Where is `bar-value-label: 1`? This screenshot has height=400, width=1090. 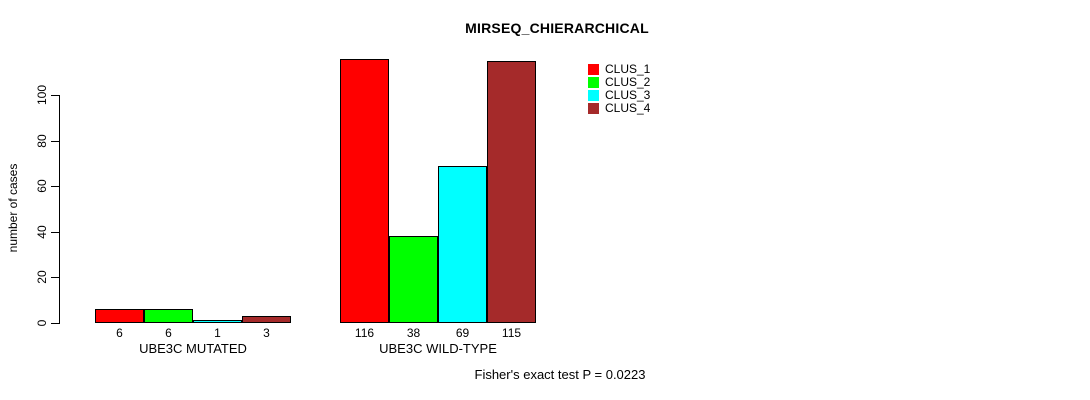 bar-value-label: 1 is located at coordinates (217, 333).